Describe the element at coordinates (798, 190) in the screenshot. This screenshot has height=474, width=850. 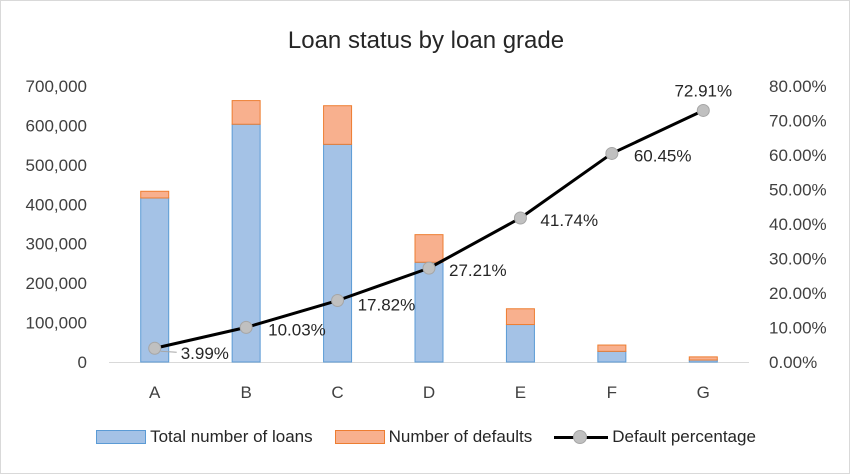
I see `right-axis-tick-label: 50.00%` at that location.